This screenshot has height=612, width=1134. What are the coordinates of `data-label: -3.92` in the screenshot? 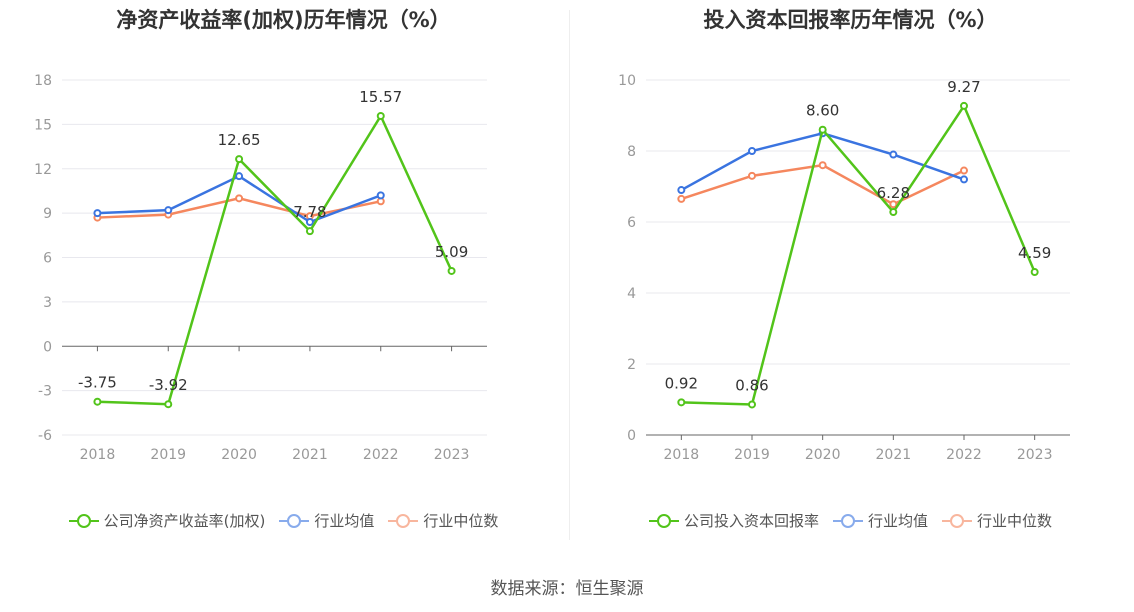 It's located at (168, 385).